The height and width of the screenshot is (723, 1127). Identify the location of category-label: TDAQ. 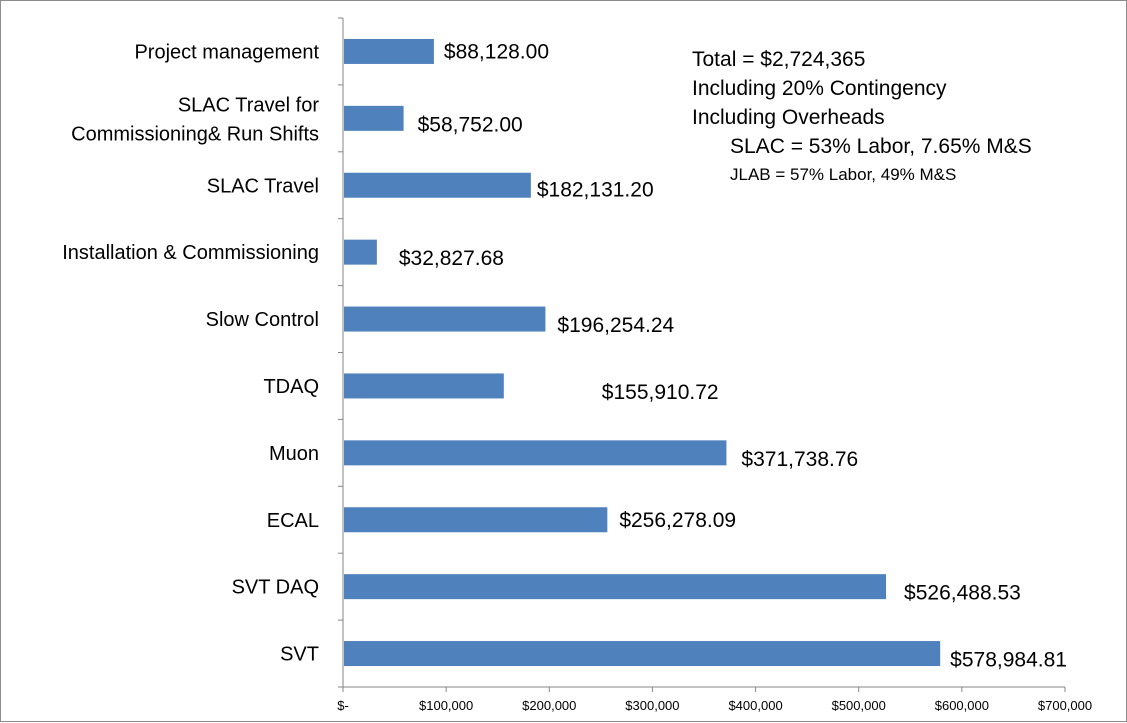
(291, 387).